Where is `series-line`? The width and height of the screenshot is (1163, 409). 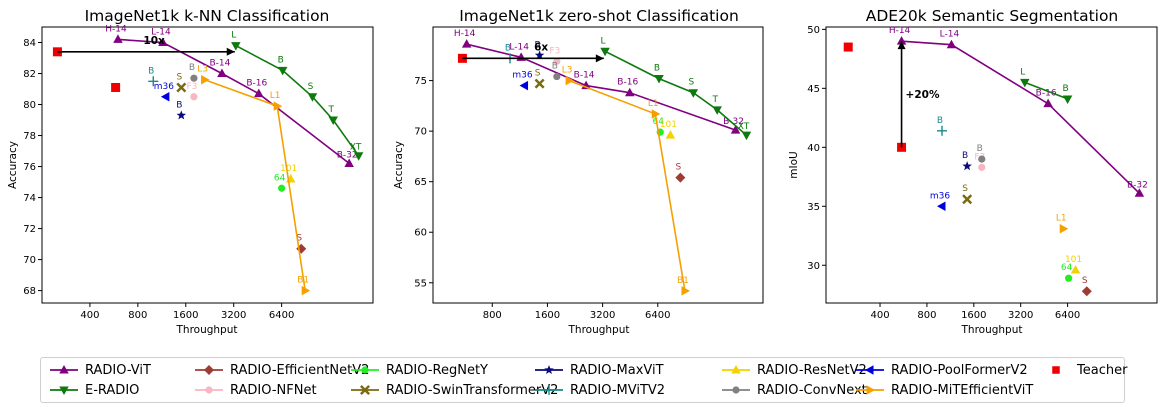 series-line is located at coordinates (255, 184).